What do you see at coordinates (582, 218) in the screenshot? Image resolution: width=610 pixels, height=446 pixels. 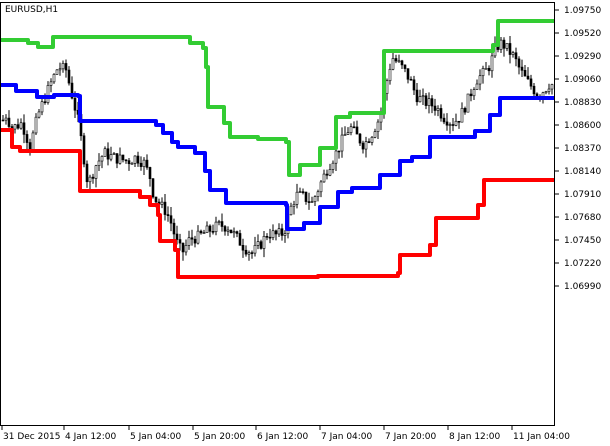 I see `y-tick-label: 1.07680` at bounding box center [582, 218].